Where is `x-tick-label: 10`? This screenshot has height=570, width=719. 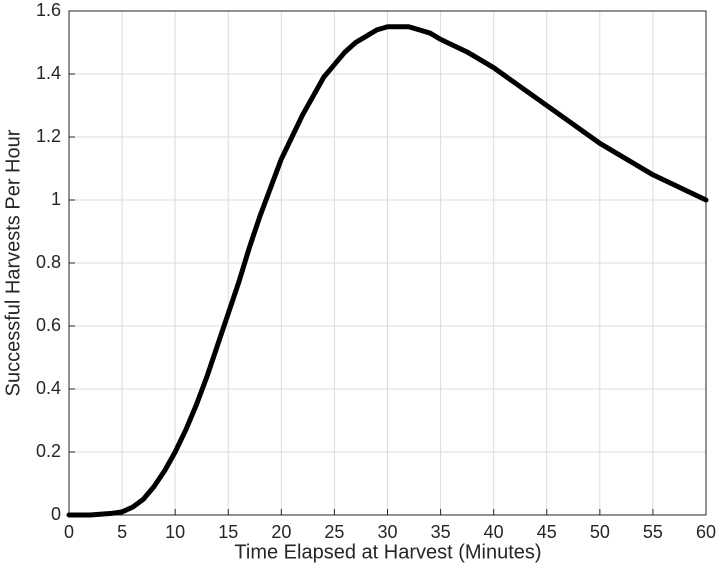
x-tick-label: 10 is located at coordinates (175, 532).